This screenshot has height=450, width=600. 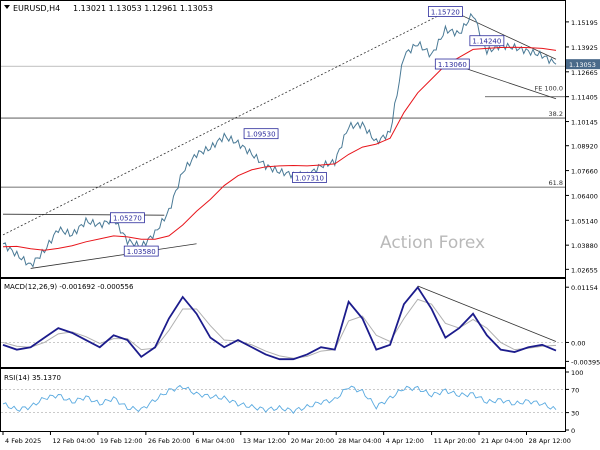 What do you see at coordinates (312, 441) in the screenshot?
I see `x-tick-label: 20 Mar 20:00` at bounding box center [312, 441].